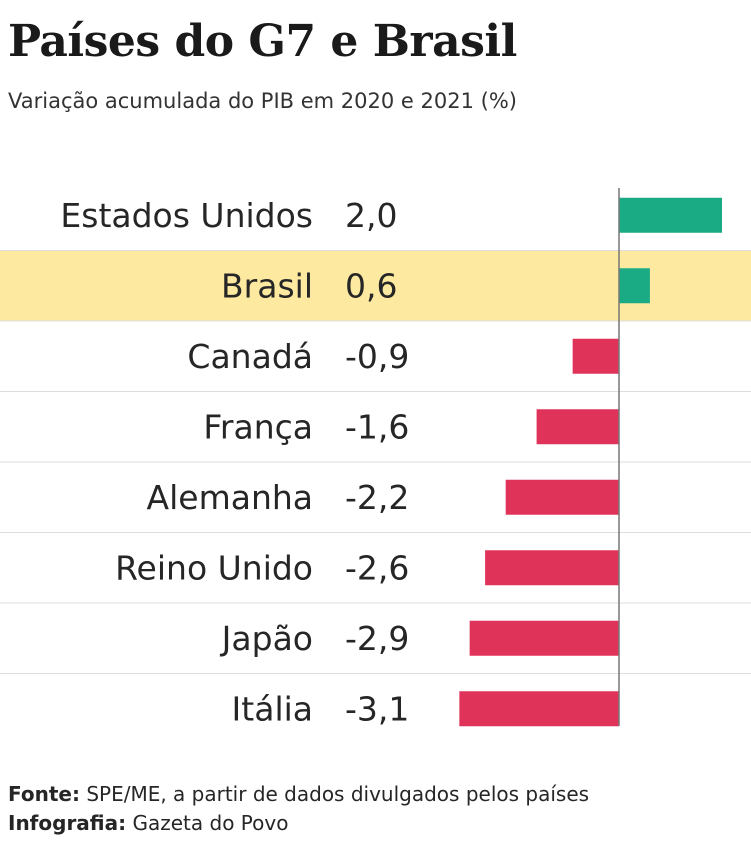 The width and height of the screenshot is (751, 859). I want to click on value-label: -2,2, so click(377, 497).